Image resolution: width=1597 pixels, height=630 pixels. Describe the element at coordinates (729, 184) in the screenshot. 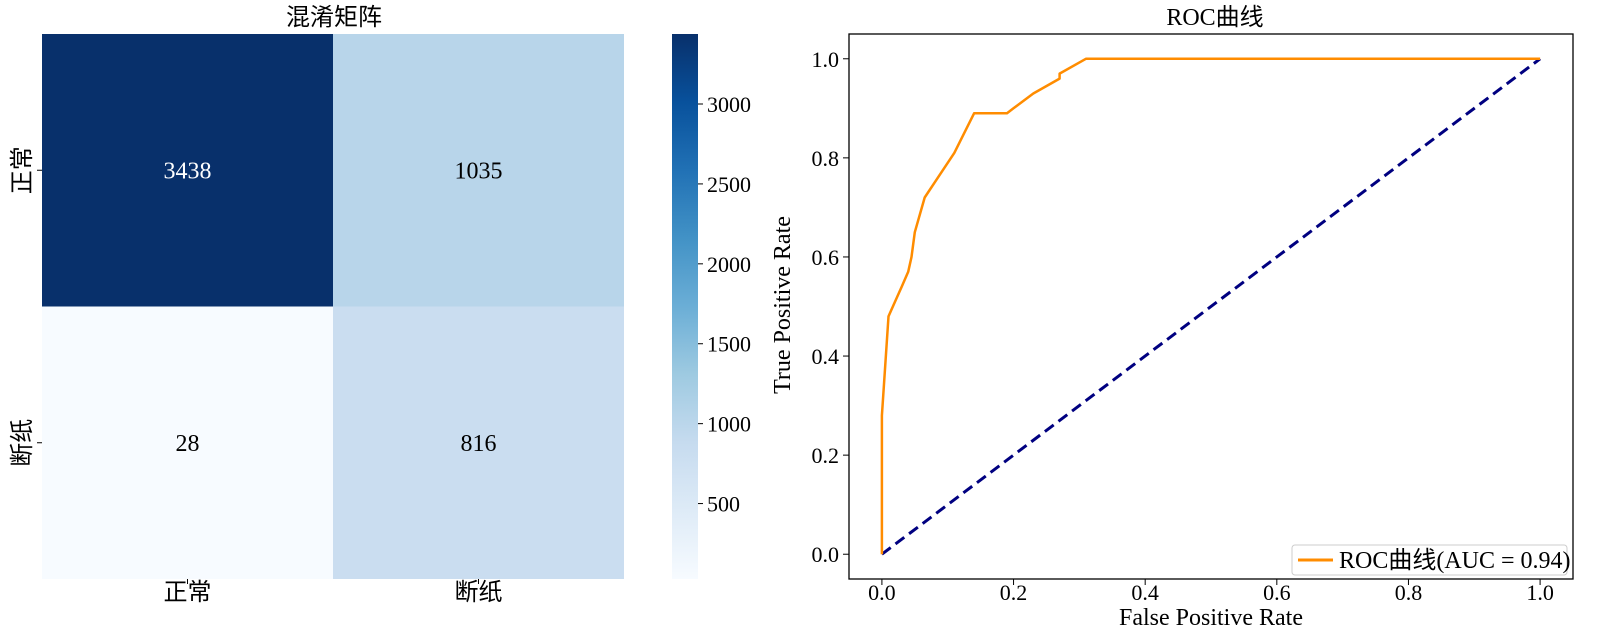

I see `colorbar-tick-label: 2500` at that location.